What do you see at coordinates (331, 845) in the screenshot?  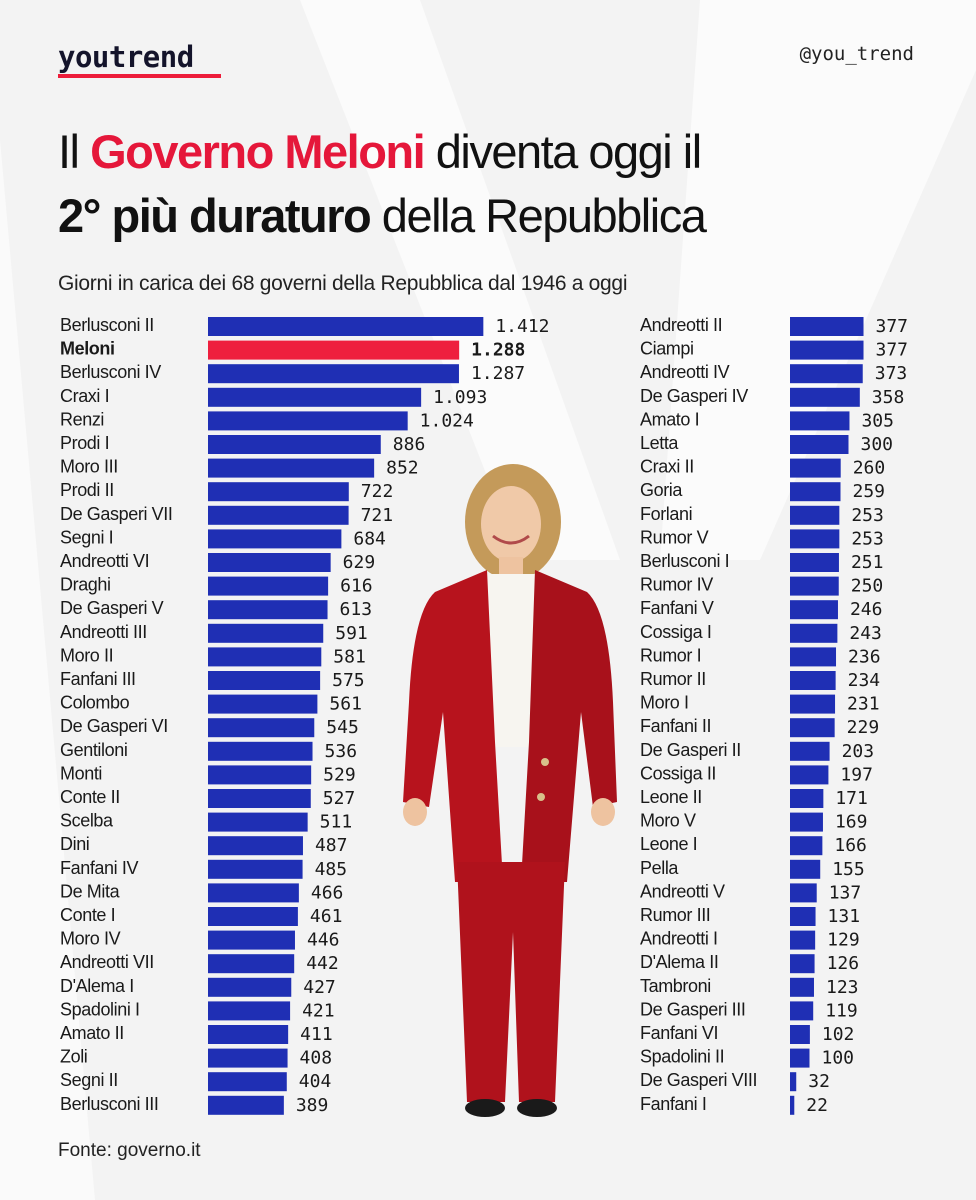 I see `value-label: 487` at bounding box center [331, 845].